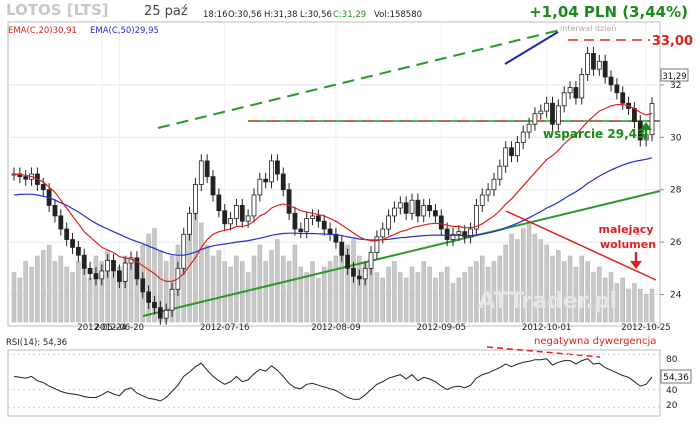 This screenshot has height=436, width=700. What do you see at coordinates (546, 328) in the screenshot?
I see `x-tick-label: 2012-10-01` at bounding box center [546, 328].